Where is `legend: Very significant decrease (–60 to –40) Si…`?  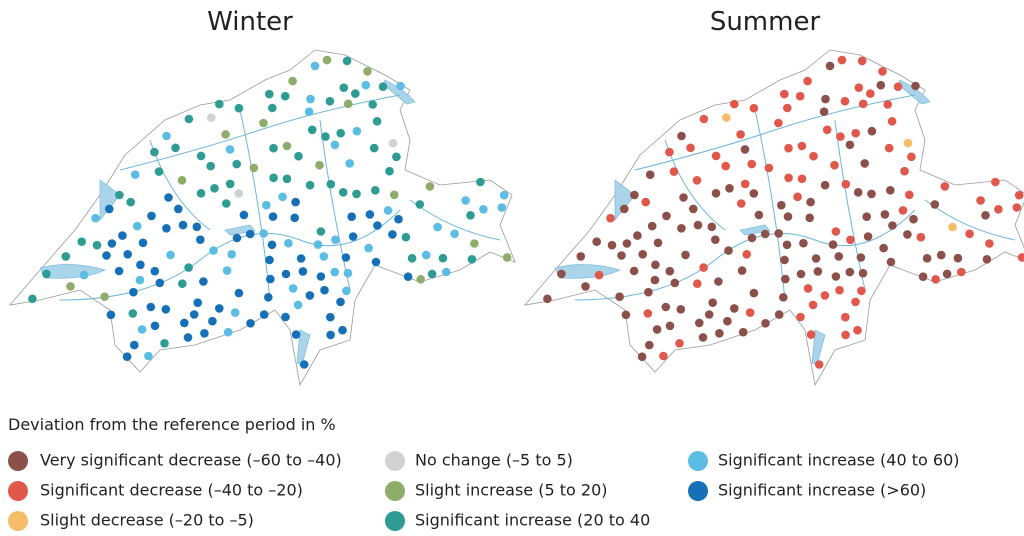
legend: Very significant decrease (–60 to –40) Si… is located at coordinates (483, 491).